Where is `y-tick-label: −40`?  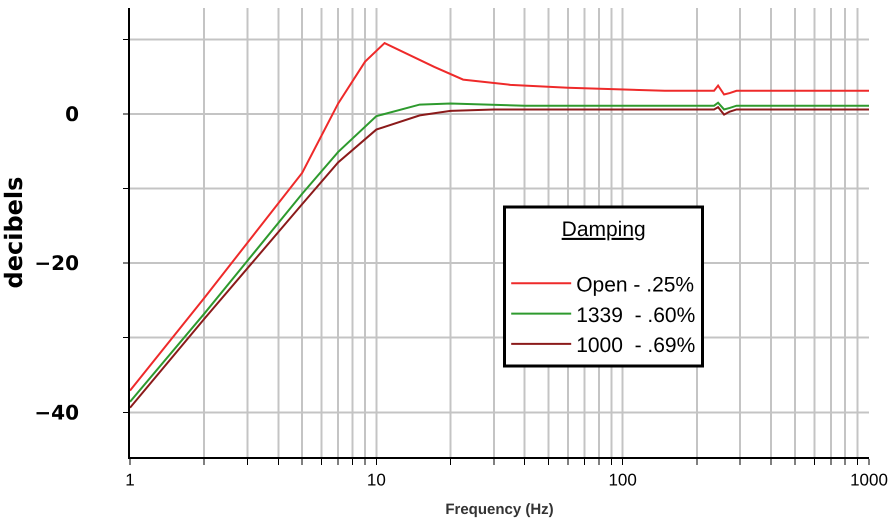
y-tick-label: −40 is located at coordinates (56, 412).